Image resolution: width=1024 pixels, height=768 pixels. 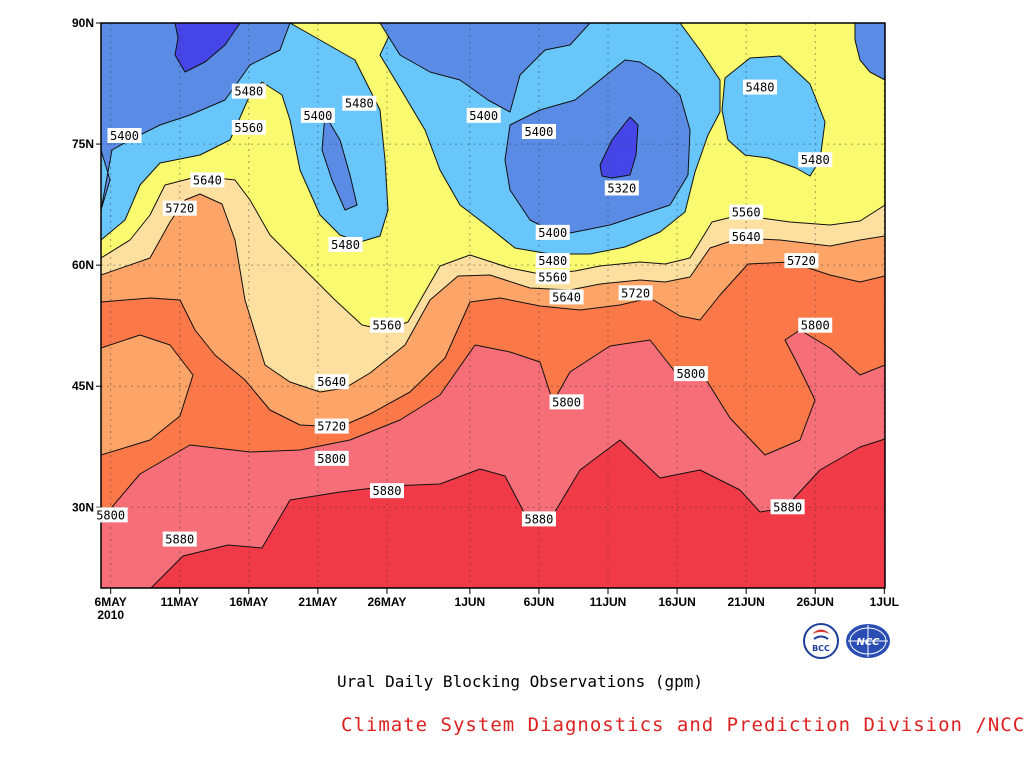 I want to click on x-tick-label: 6MAY, so click(x=111, y=602).